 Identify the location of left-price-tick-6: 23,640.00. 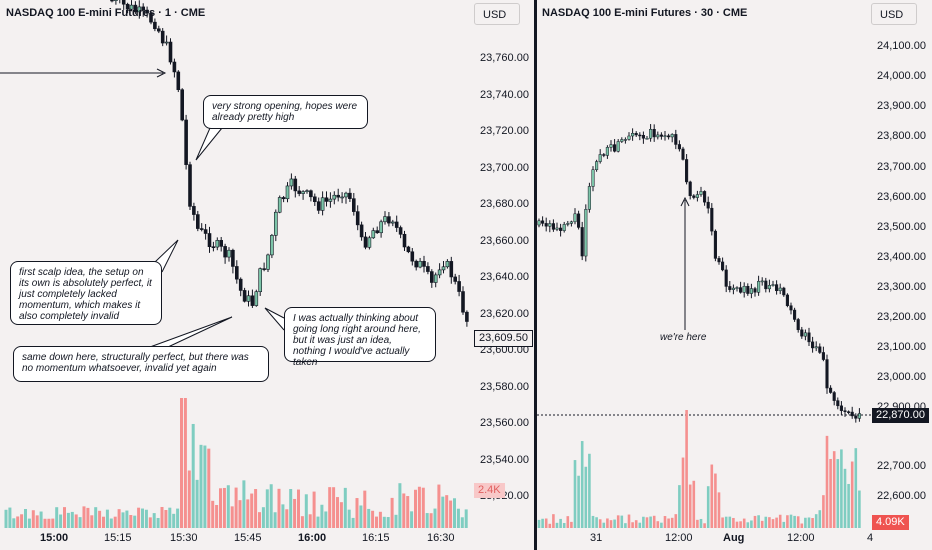
(504, 277).